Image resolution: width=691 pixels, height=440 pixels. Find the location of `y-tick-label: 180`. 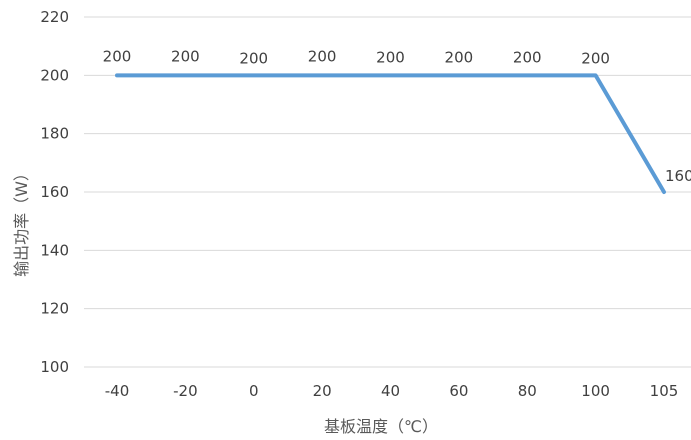

y-tick-label: 180 is located at coordinates (54, 134).